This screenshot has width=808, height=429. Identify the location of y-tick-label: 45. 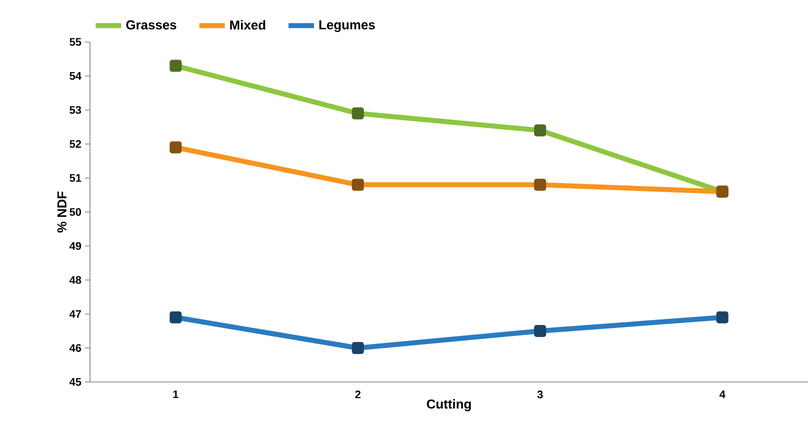
(75, 382).